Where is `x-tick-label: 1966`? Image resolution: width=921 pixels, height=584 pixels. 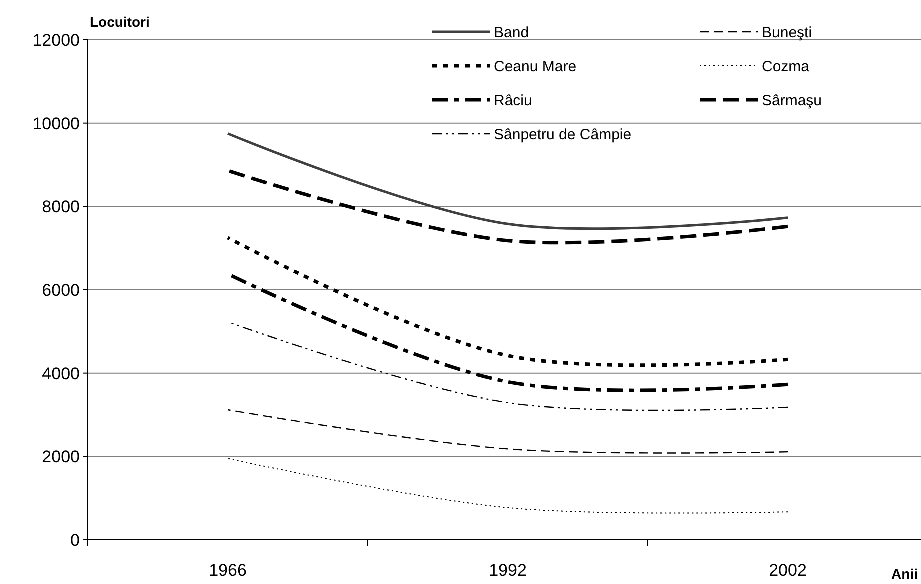
x-tick-label: 1966 is located at coordinates (228, 570).